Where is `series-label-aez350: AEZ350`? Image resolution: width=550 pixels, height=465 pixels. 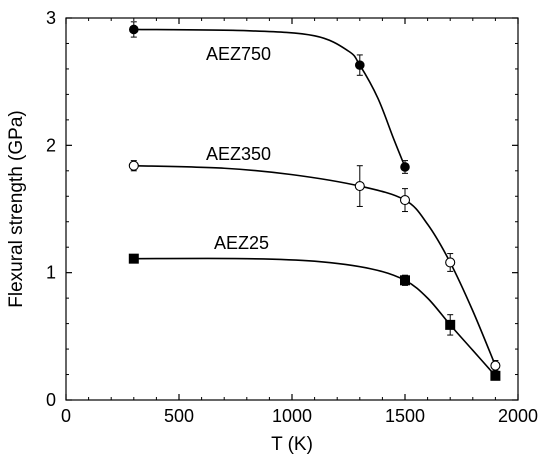 series-label-aez350: AEZ350 is located at coordinates (238, 154).